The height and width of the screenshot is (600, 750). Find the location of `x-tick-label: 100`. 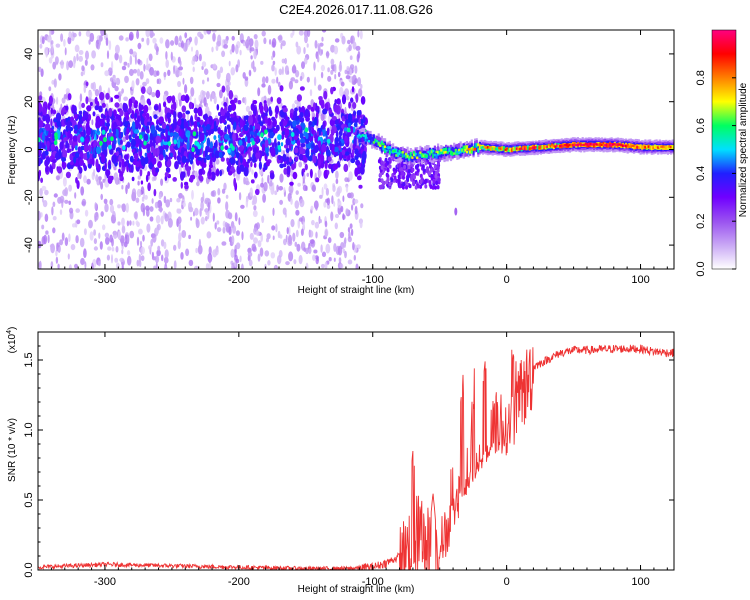

x-tick-label: 100 is located at coordinates (640, 280).